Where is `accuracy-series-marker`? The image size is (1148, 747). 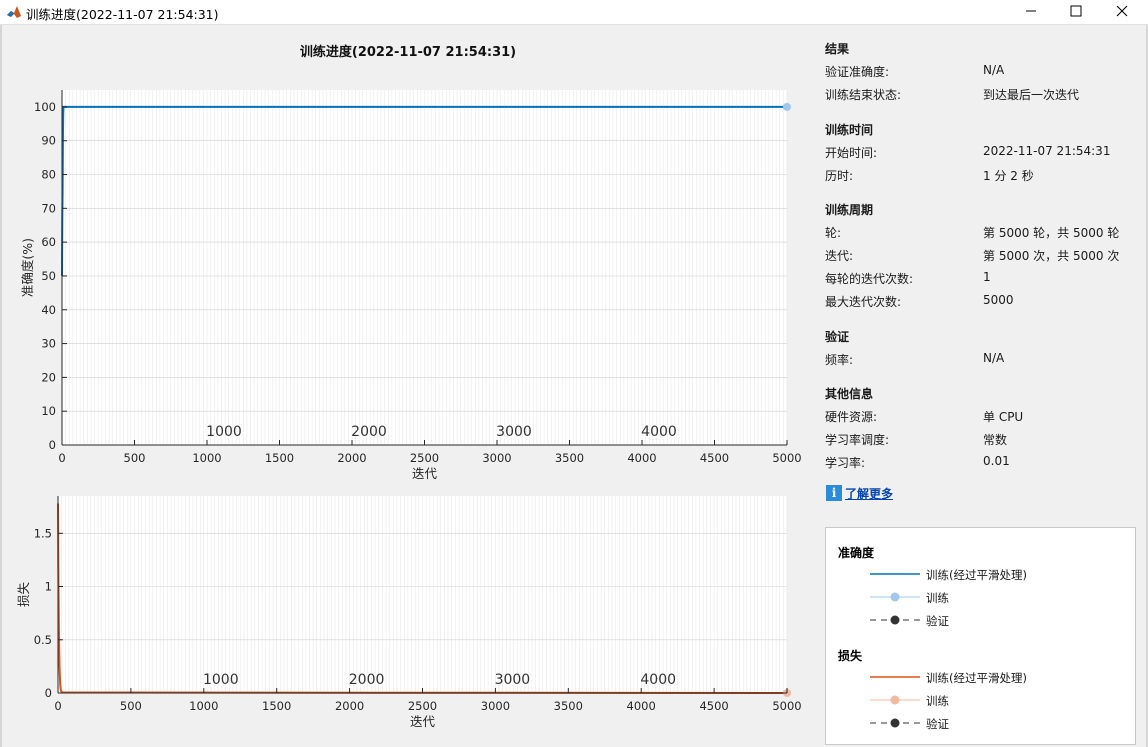 accuracy-series-marker is located at coordinates (787, 106).